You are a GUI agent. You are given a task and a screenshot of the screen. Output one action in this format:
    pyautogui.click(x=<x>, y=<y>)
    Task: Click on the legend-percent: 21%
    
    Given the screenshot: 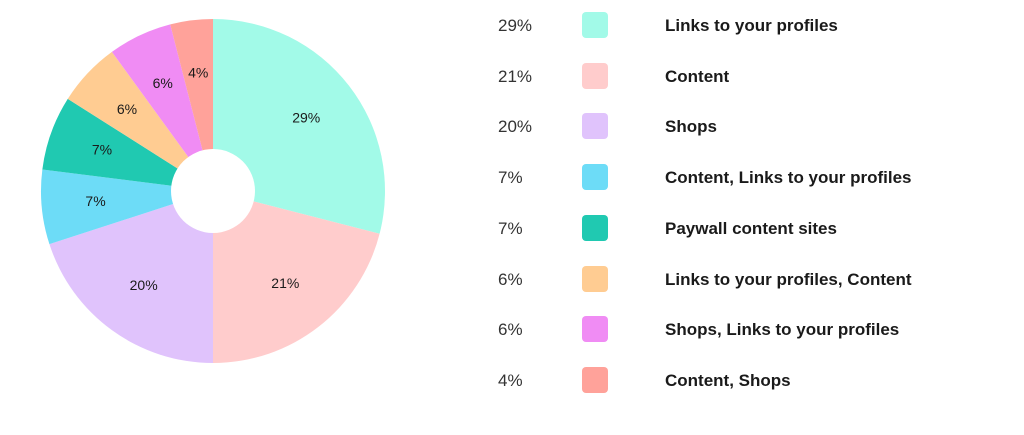 What is the action you would take?
    pyautogui.click(x=515, y=76)
    